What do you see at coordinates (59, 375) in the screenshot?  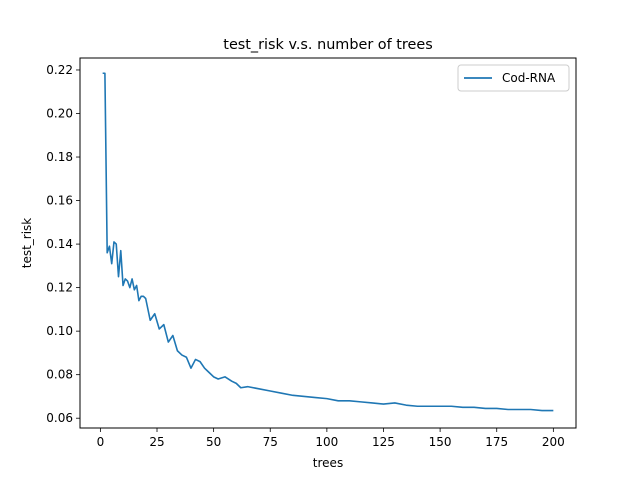 I see `y-tick-label: 0.08` at bounding box center [59, 375].